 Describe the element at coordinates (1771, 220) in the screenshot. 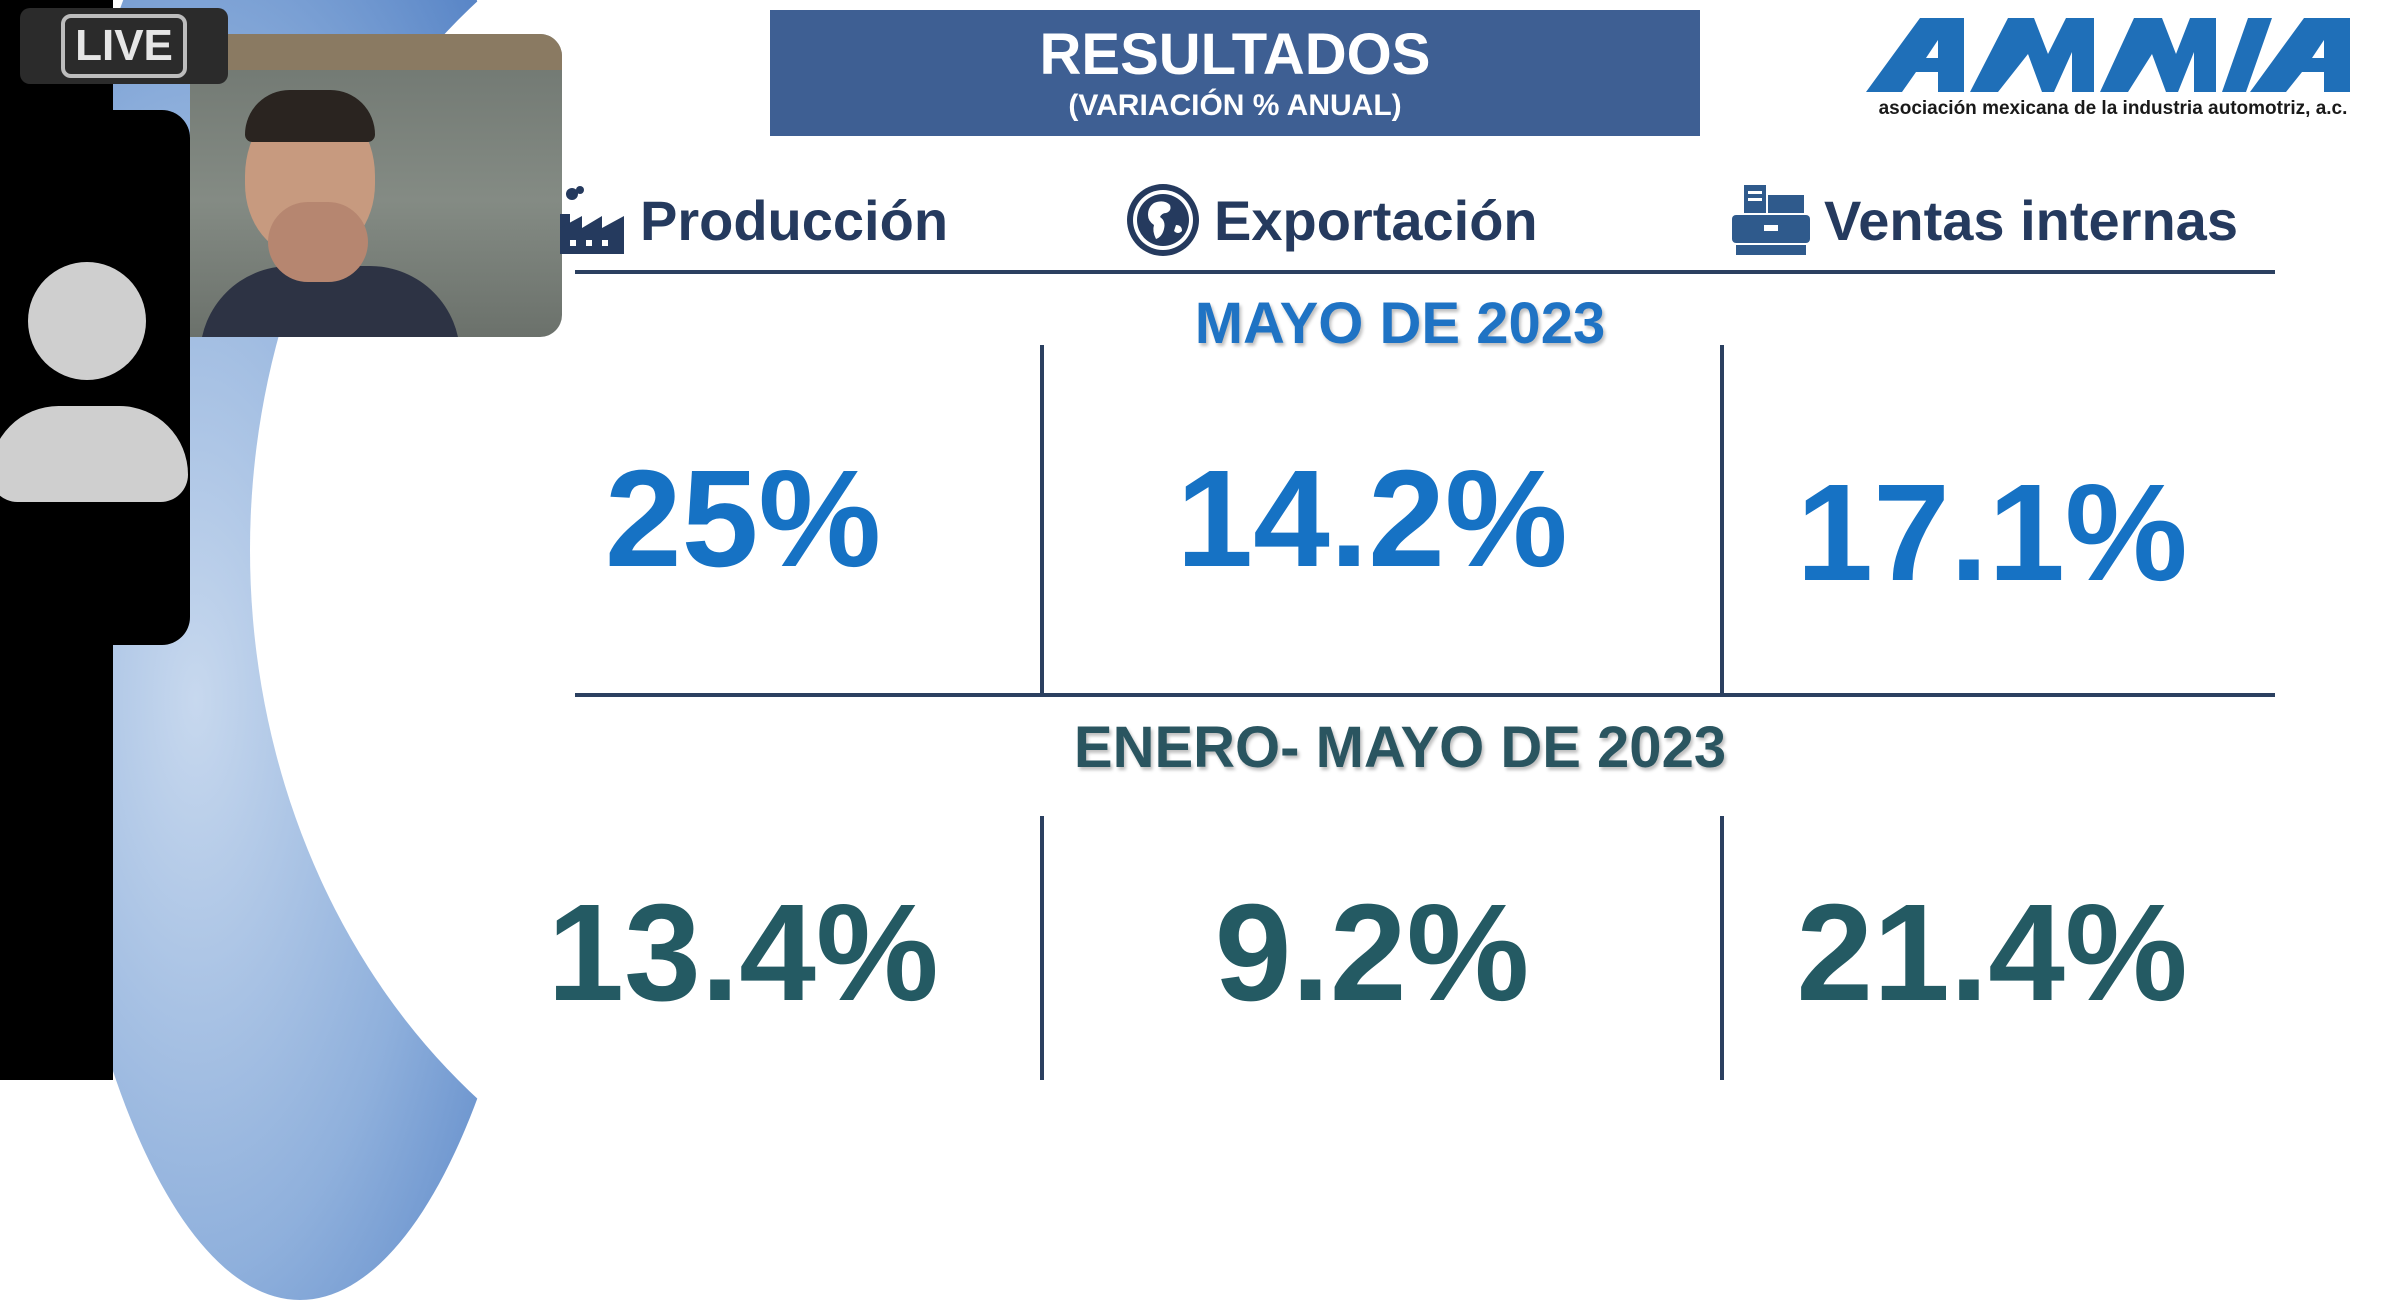

I see `cash-register-icon` at that location.